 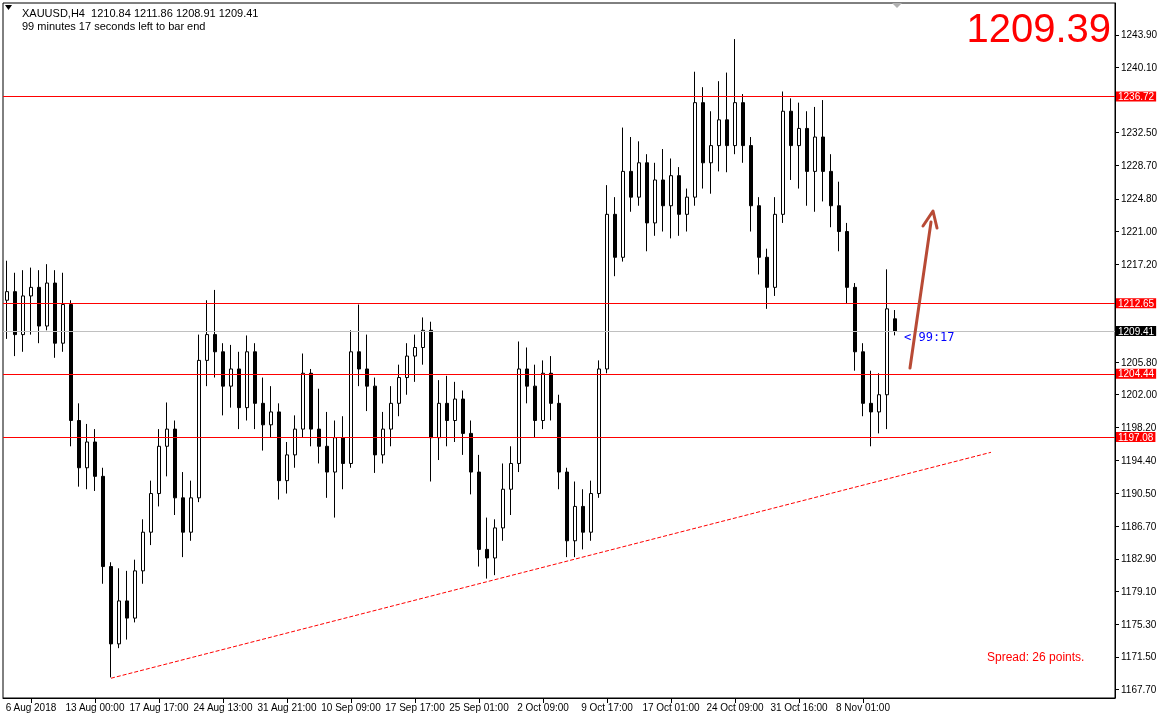 I want to click on y-tick-label: 1202.00, so click(x=1139, y=395).